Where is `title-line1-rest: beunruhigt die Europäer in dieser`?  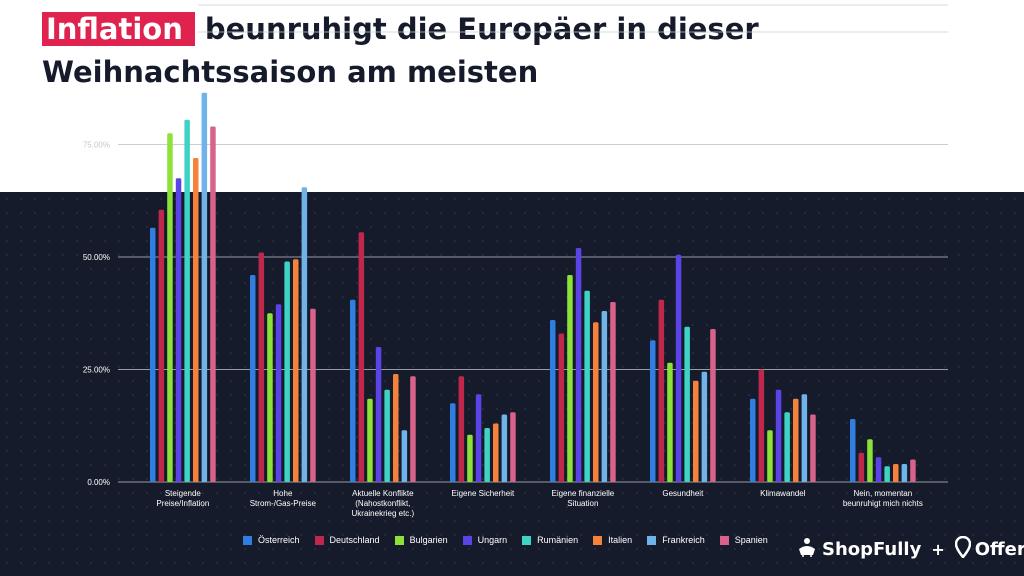 title-line1-rest: beunruhigt die Europäer in dieser is located at coordinates (481, 29).